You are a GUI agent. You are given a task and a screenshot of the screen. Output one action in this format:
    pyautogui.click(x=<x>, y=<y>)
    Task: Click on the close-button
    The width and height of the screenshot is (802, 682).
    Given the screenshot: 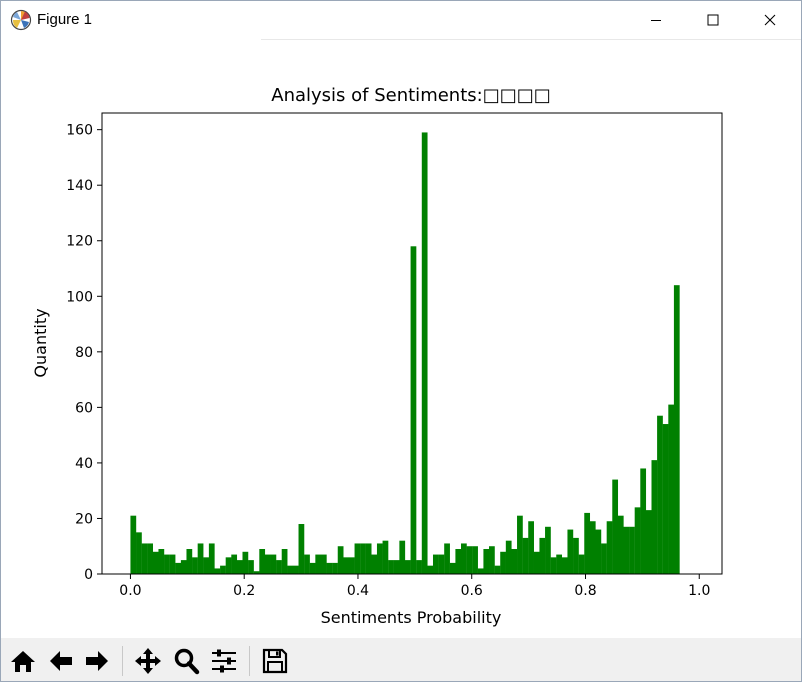 What is the action you would take?
    pyautogui.click(x=770, y=20)
    